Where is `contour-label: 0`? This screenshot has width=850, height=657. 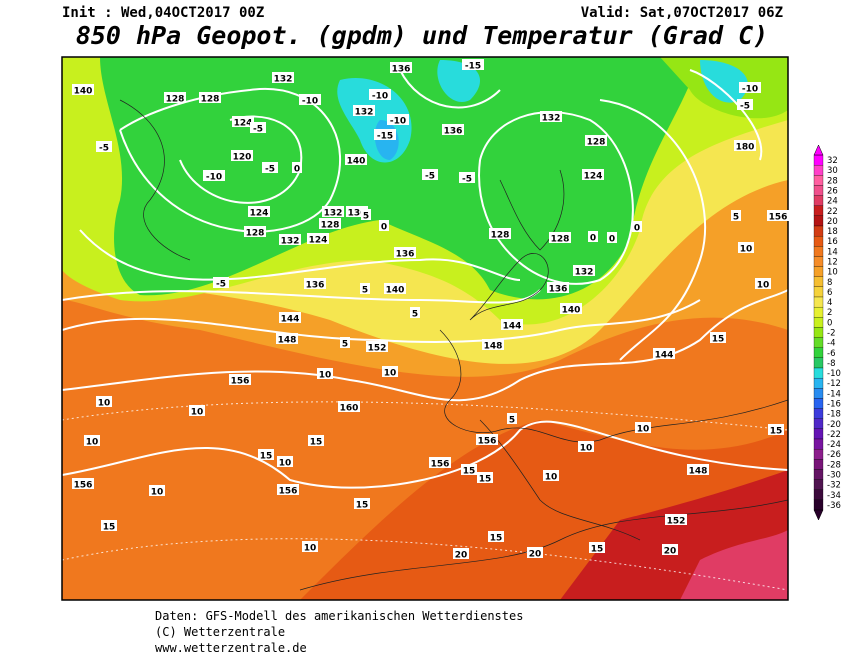 contour-label: 0 is located at coordinates (384, 228).